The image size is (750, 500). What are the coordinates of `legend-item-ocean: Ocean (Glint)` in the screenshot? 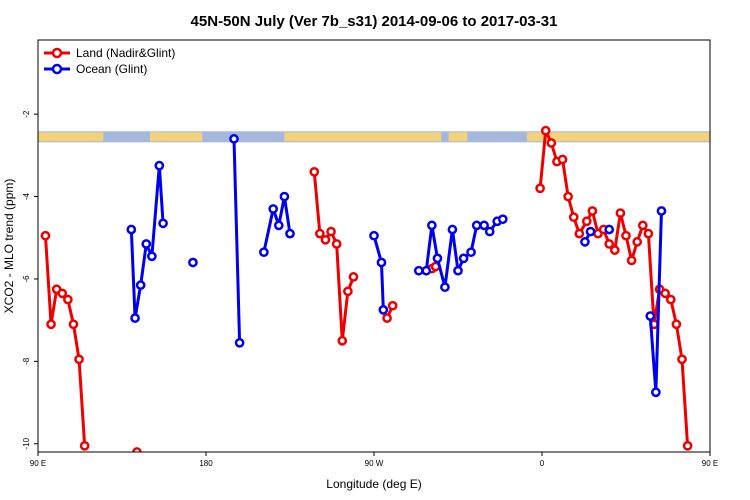 It's located at (95, 69).